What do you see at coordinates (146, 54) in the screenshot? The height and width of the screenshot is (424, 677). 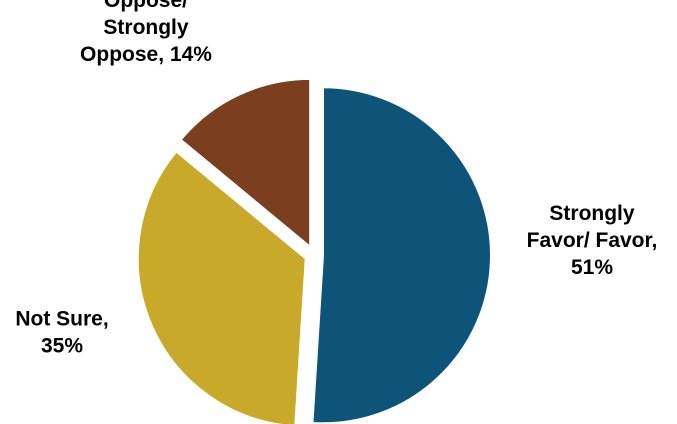 I see `slice-label-line: Oppose, 14%` at bounding box center [146, 54].